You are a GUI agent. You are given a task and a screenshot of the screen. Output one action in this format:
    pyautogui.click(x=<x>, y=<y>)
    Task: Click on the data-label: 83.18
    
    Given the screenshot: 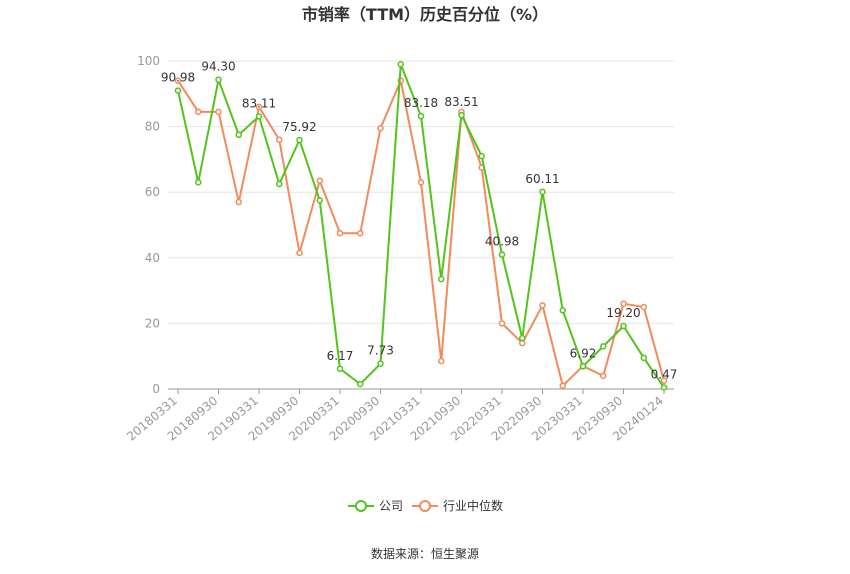 What is the action you would take?
    pyautogui.click(x=421, y=103)
    